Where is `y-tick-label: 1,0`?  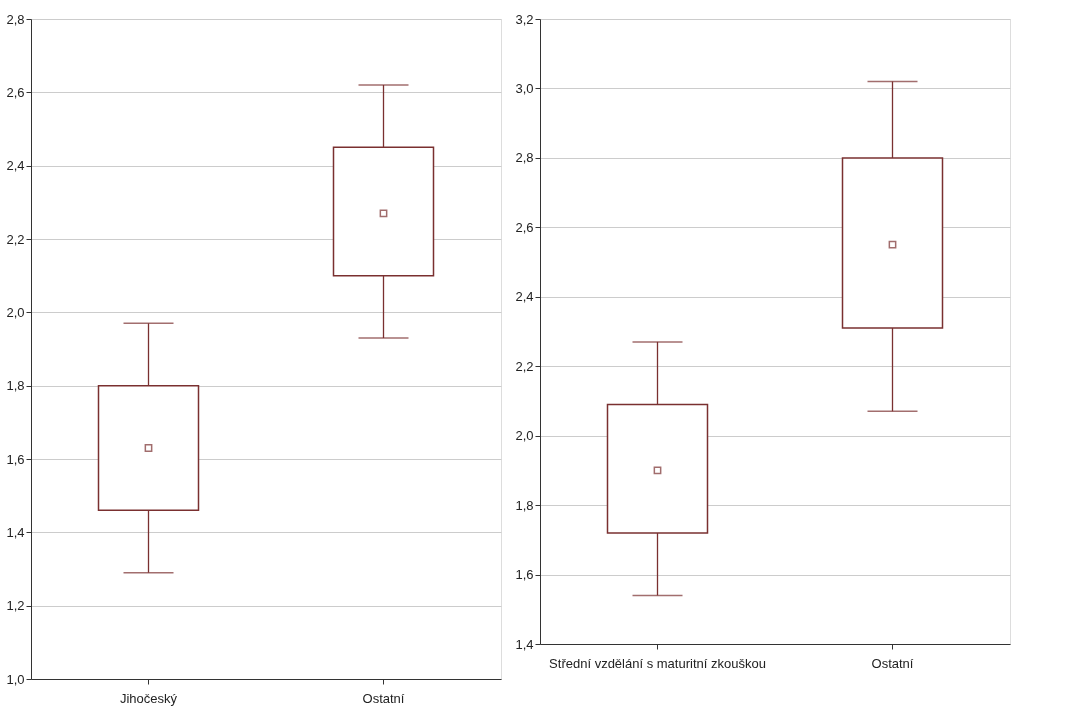 y-tick-label: 1,0 is located at coordinates (15, 679).